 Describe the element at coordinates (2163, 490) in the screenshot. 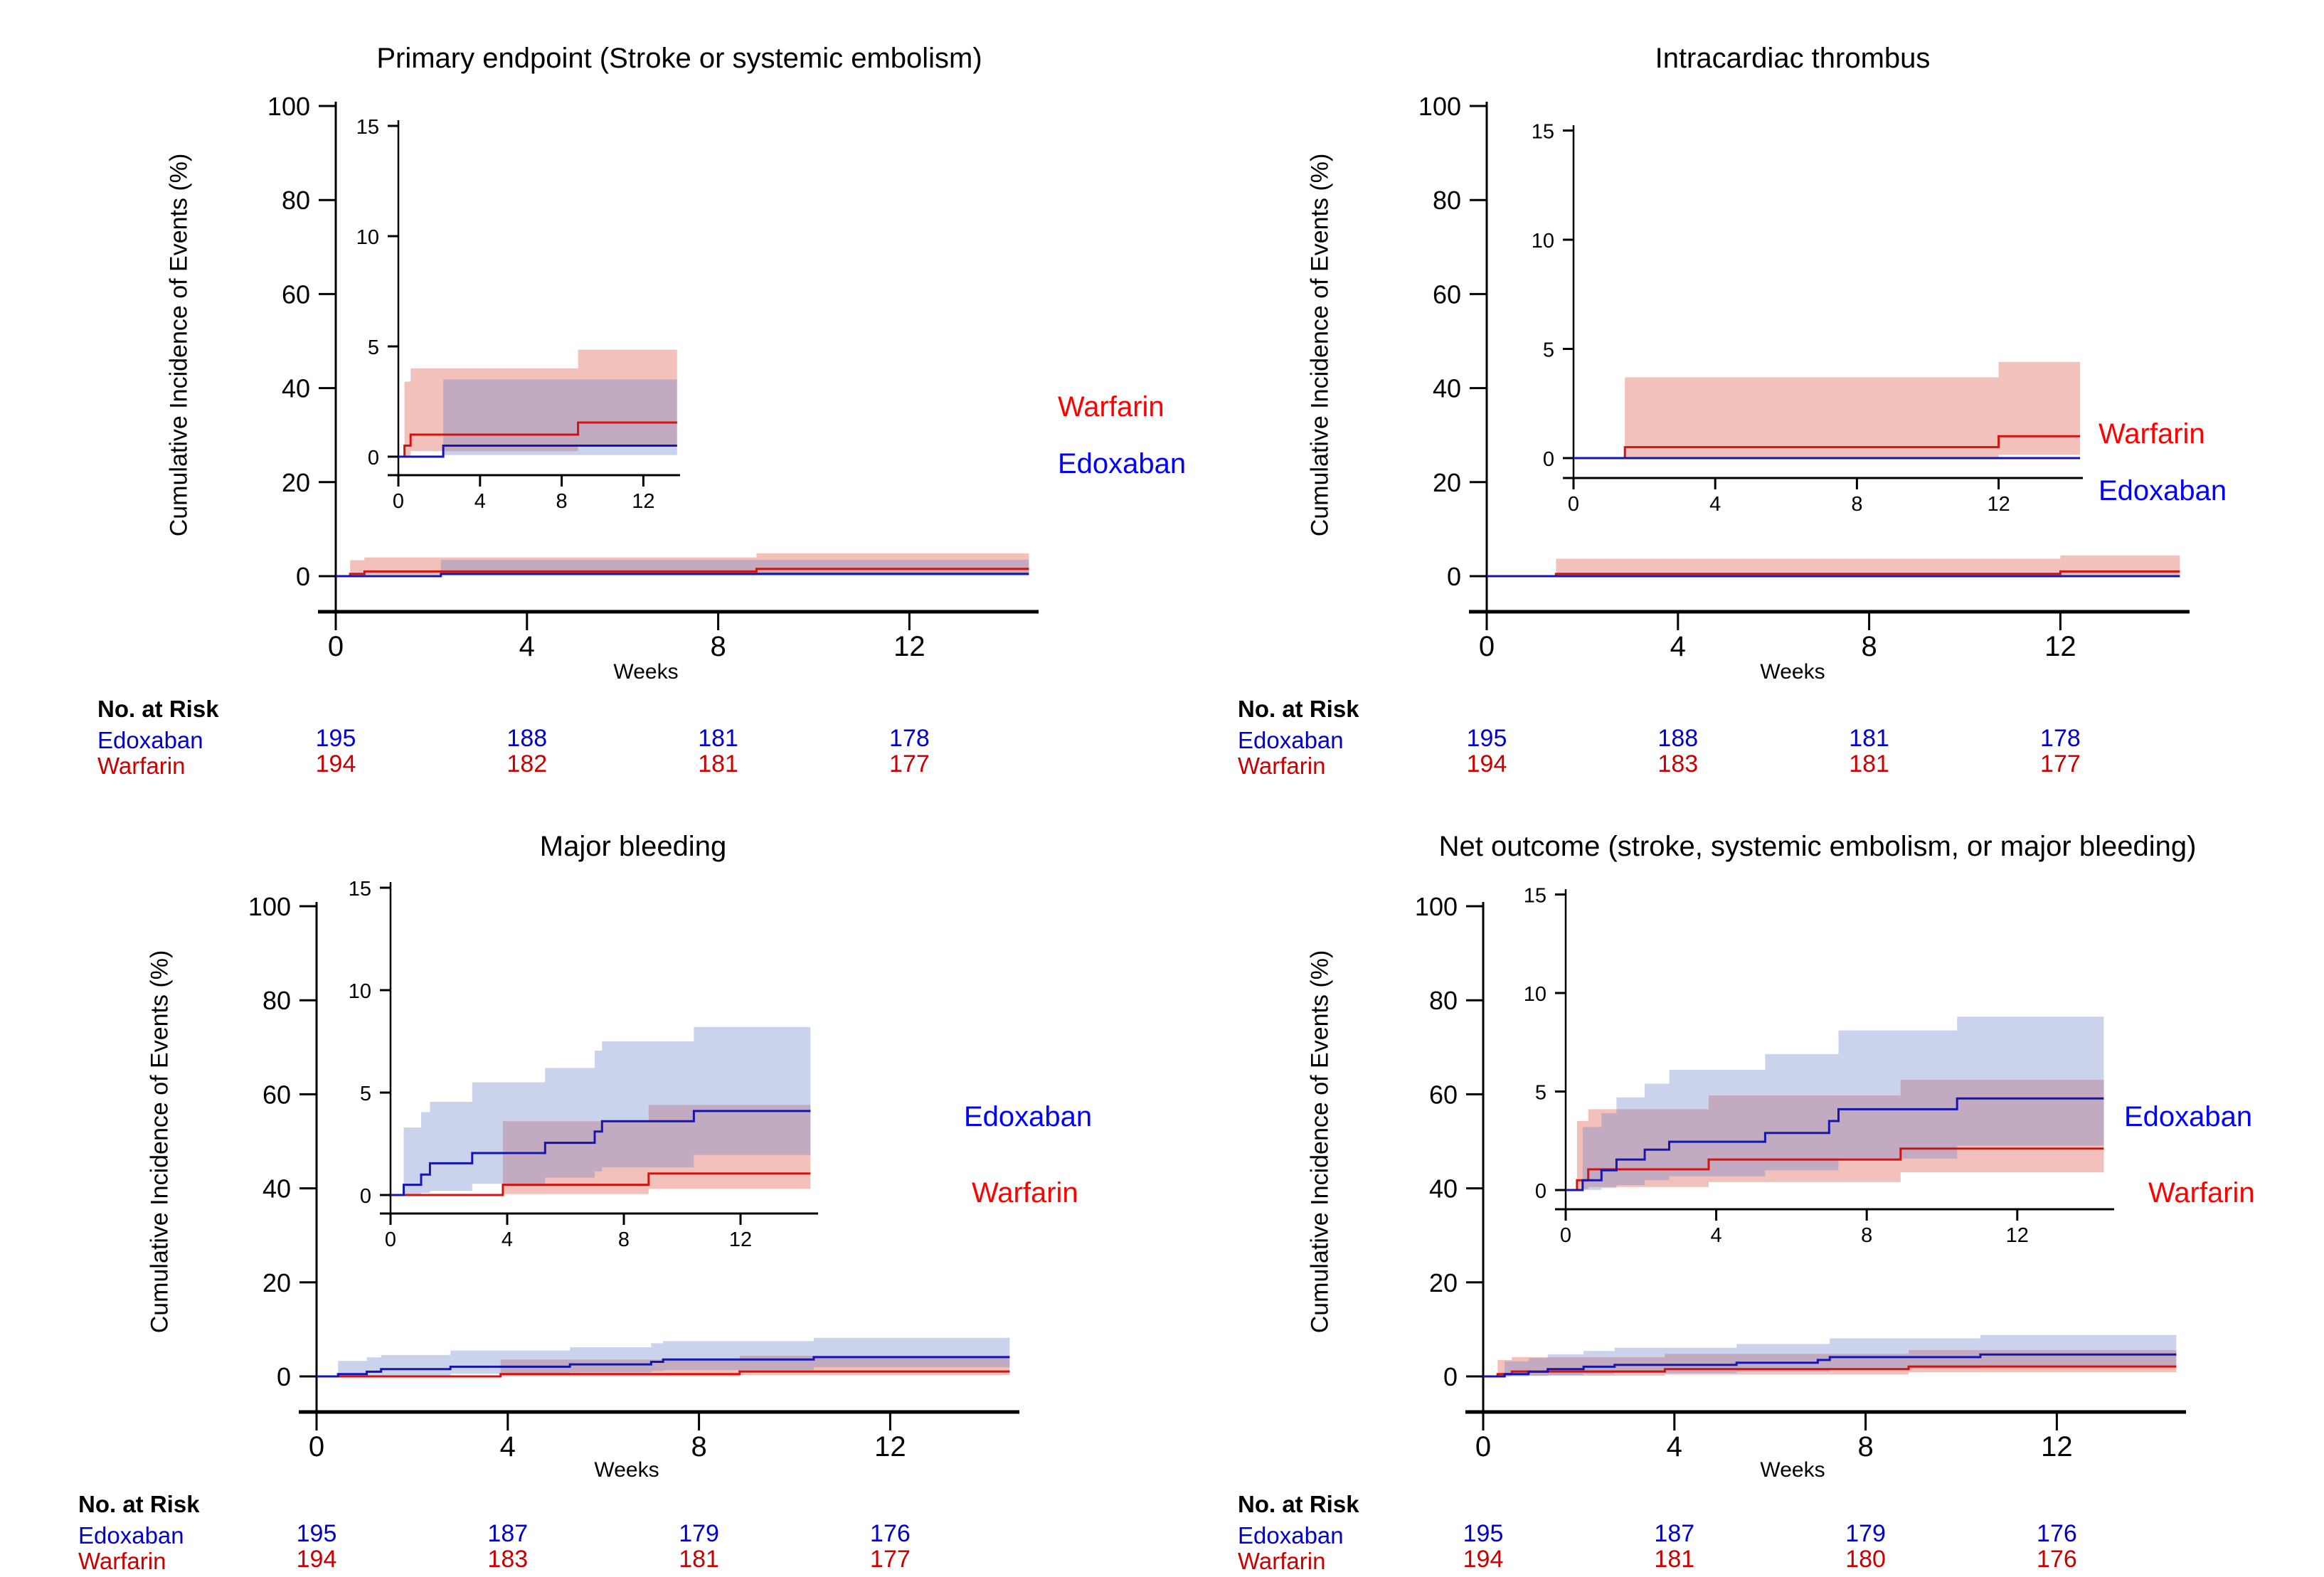

I see `panel2-legend-edoxaban: Edoxaban` at that location.